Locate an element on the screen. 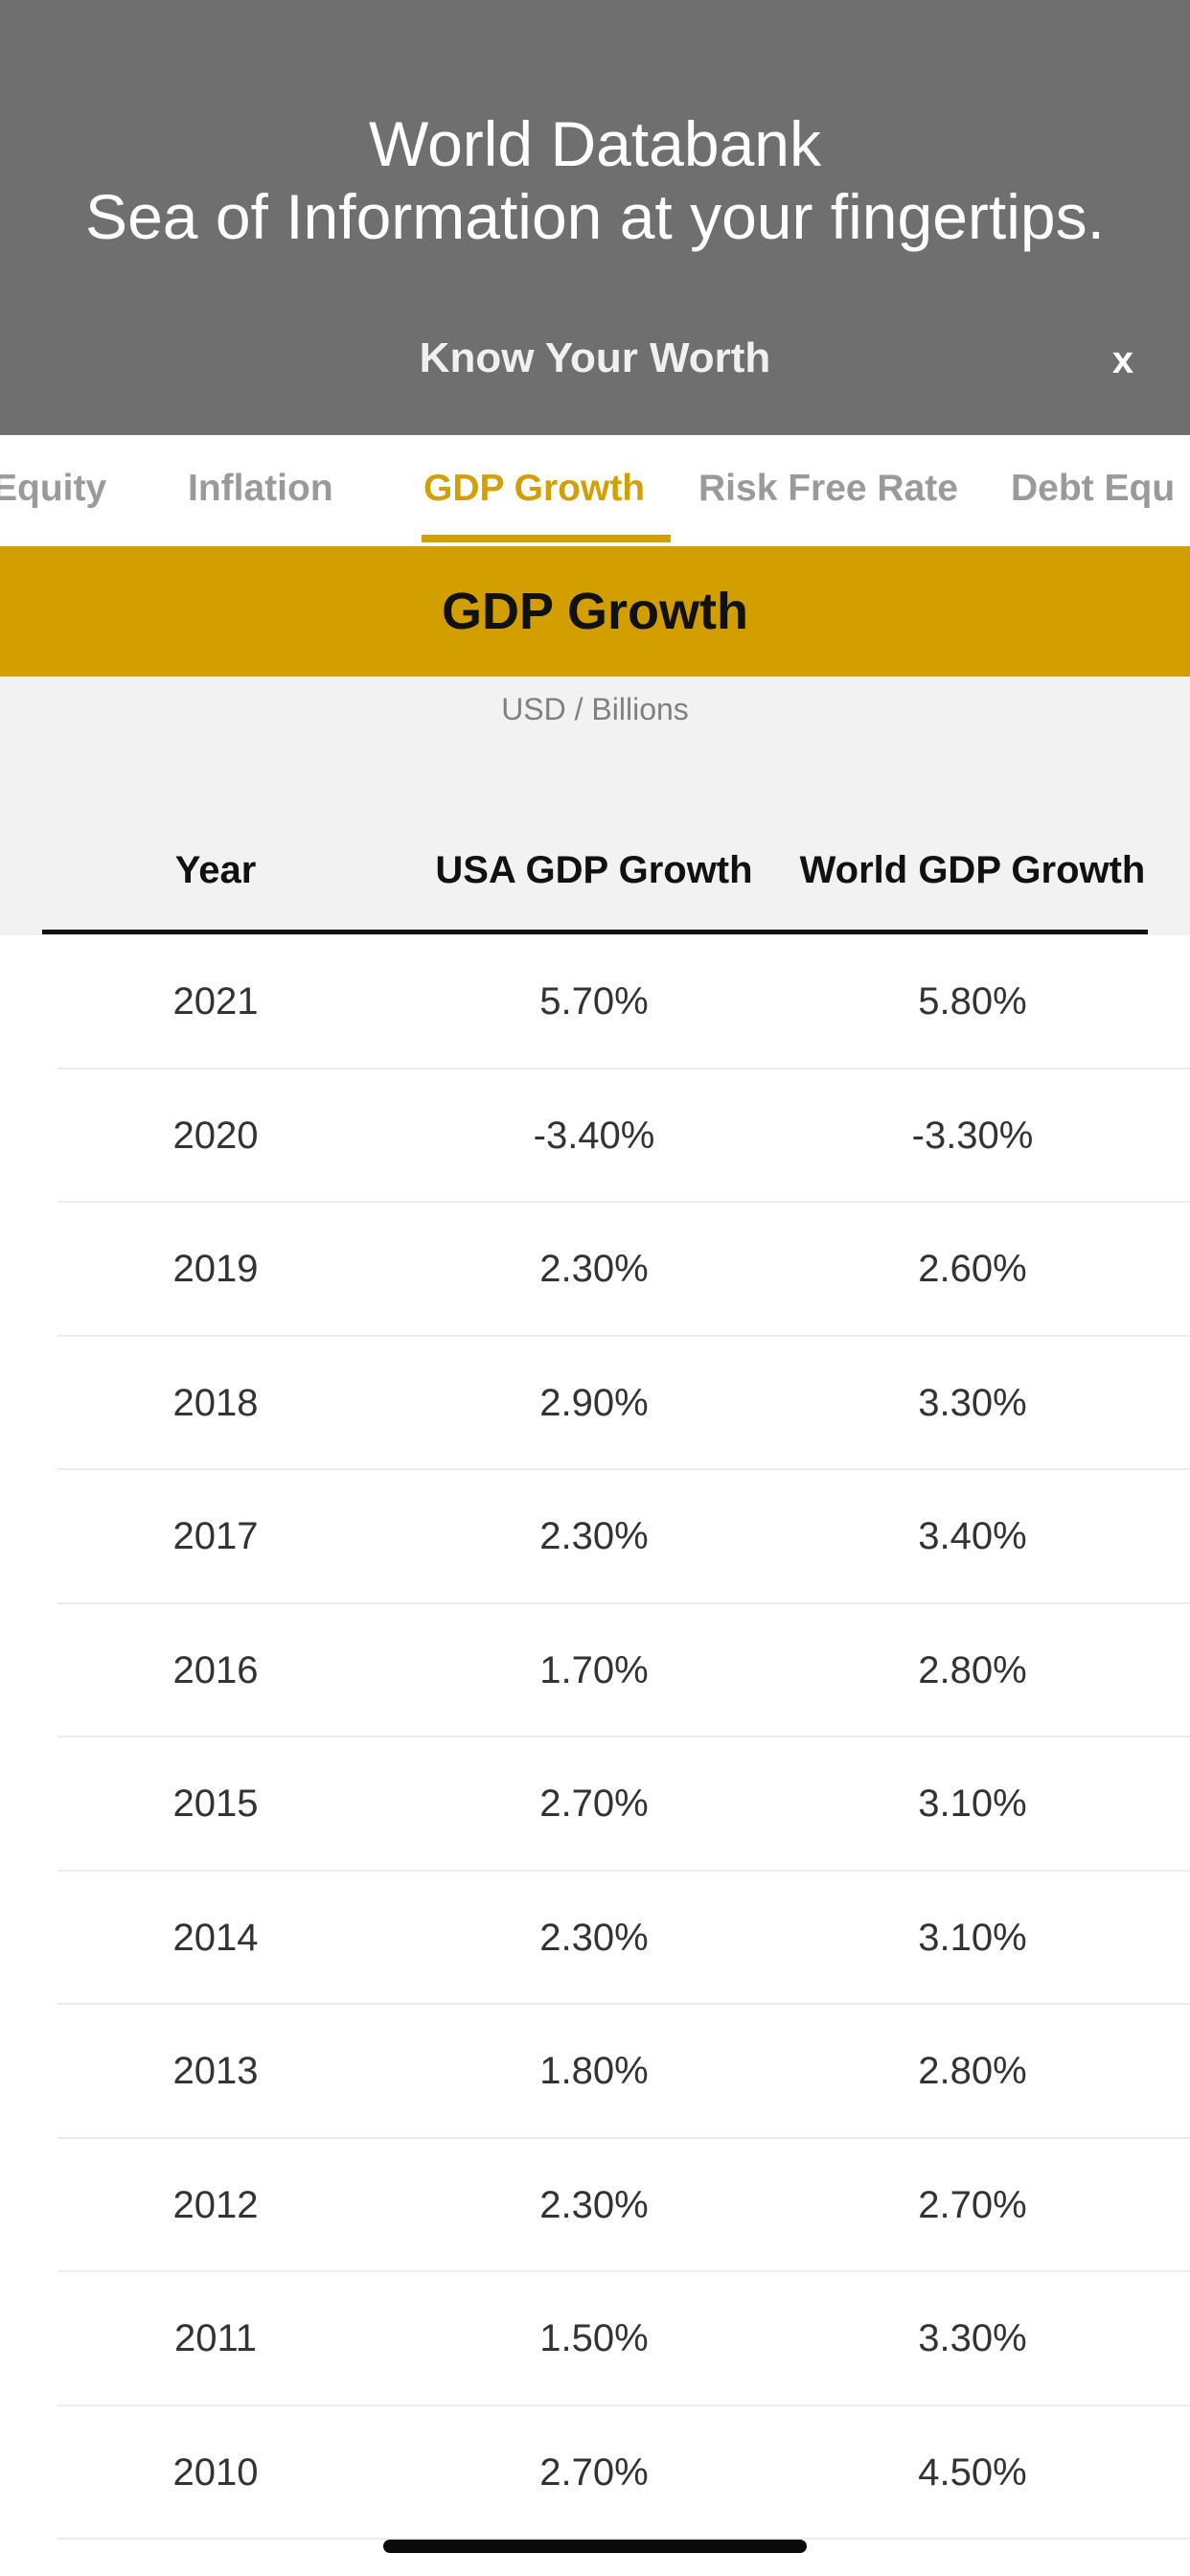 The width and height of the screenshot is (1190, 2576). year-cell: 2016 is located at coordinates (216, 1669).